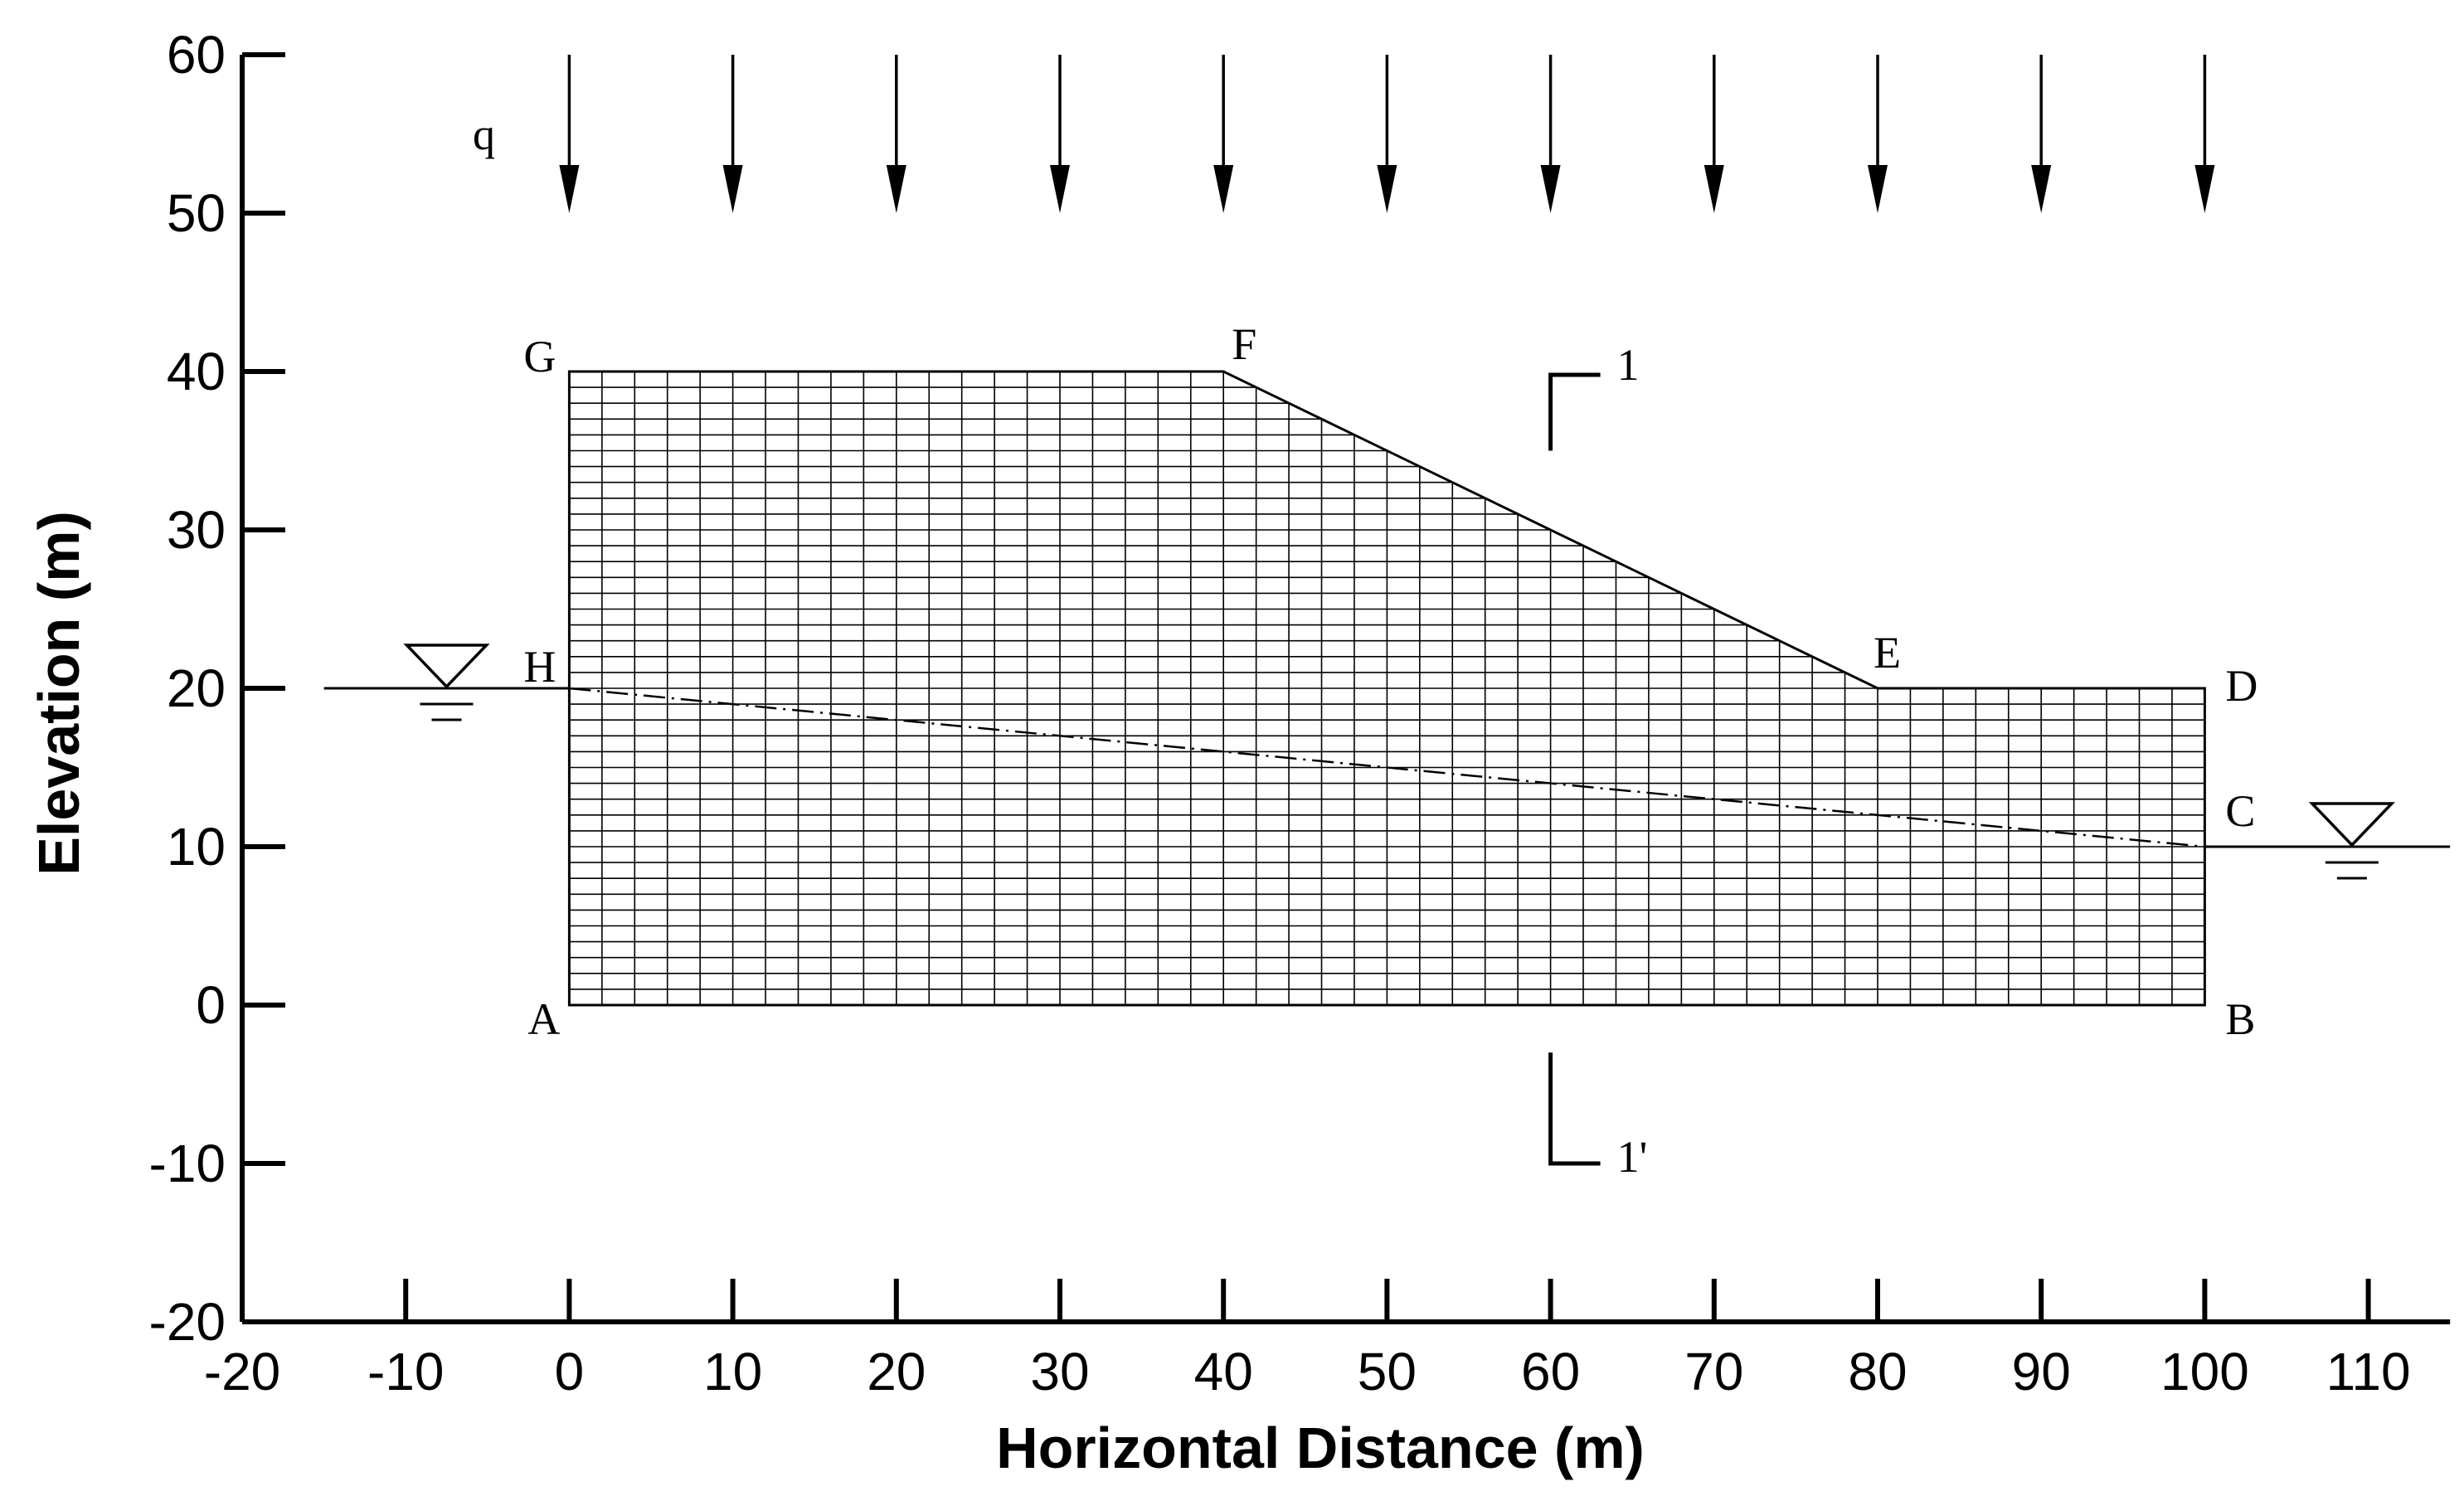 This screenshot has width=2464, height=1496. I want to click on y-tick-label: 0, so click(211, 1005).